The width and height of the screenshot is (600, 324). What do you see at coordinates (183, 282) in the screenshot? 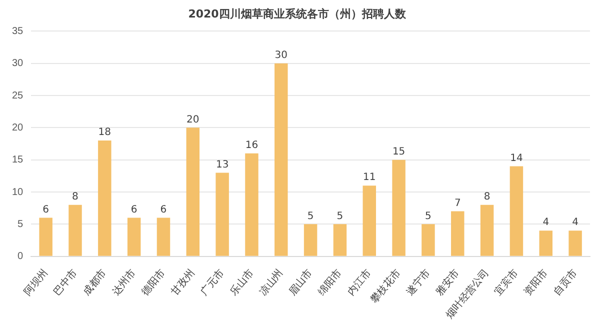
I see `x-tick-label: 甘孜州` at bounding box center [183, 282].